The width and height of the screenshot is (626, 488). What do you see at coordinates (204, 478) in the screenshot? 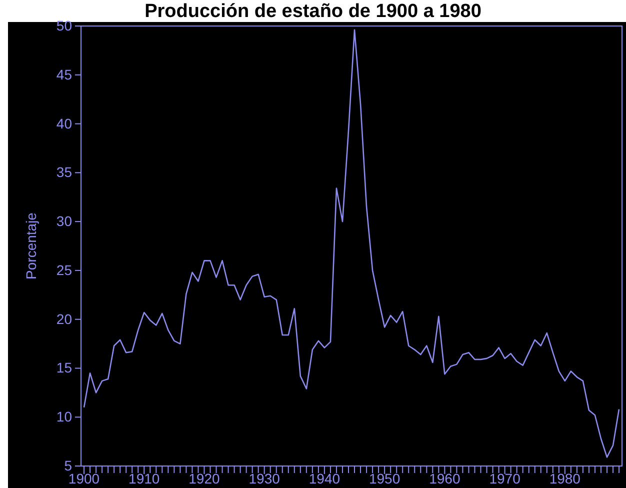
I see `x-tick-label: 1920` at bounding box center [204, 478].